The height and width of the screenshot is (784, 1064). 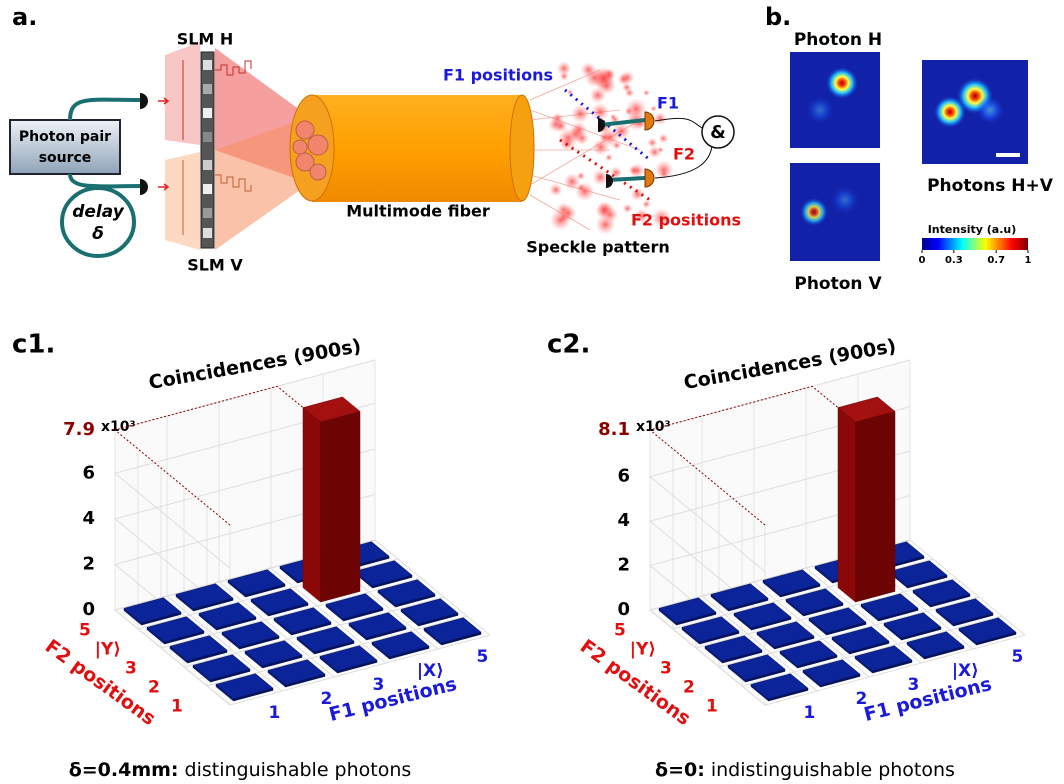 What do you see at coordinates (623, 520) in the screenshot?
I see `z-tick-label: 4` at bounding box center [623, 520].